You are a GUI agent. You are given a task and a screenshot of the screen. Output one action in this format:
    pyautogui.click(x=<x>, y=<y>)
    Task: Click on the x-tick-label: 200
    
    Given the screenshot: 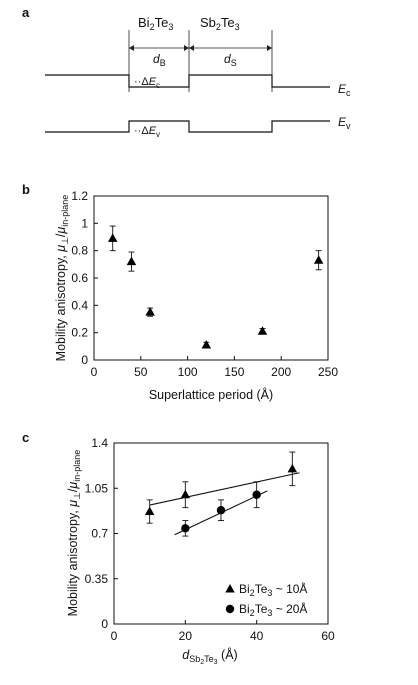 What is the action you would take?
    pyautogui.click(x=281, y=372)
    